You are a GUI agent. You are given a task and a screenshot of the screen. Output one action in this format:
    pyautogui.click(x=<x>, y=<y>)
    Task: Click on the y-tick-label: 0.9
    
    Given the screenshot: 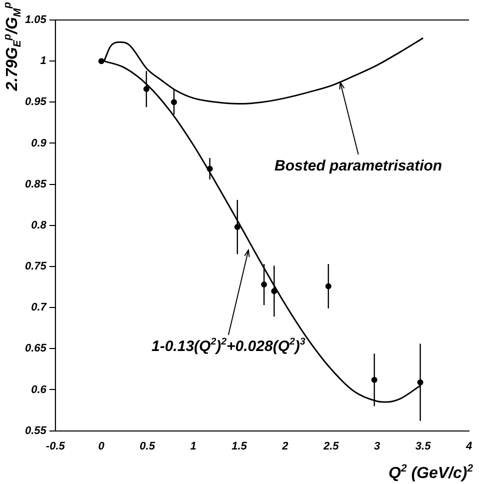 What is the action you would take?
    pyautogui.click(x=39, y=143)
    